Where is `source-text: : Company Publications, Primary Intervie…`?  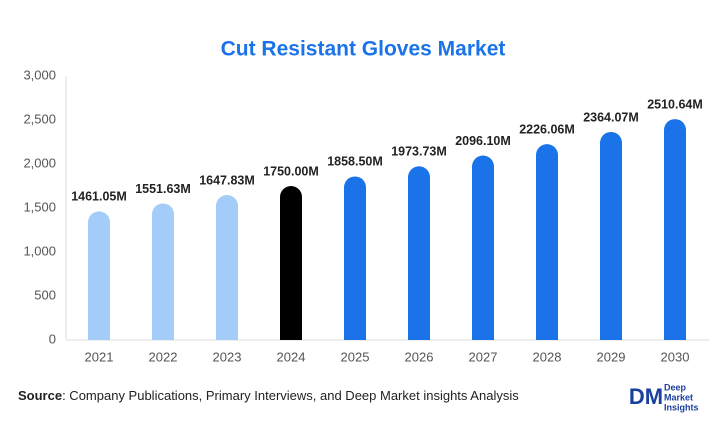
source-text: : Company Publications, Primary Intervie… is located at coordinates (290, 395).